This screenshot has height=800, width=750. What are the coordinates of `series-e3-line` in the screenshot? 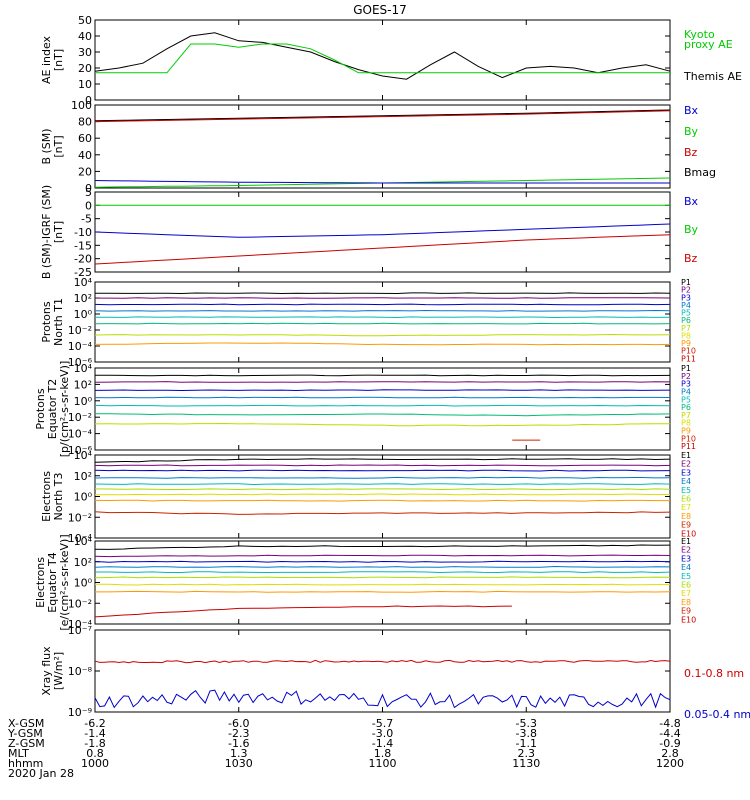 It's located at (382, 561).